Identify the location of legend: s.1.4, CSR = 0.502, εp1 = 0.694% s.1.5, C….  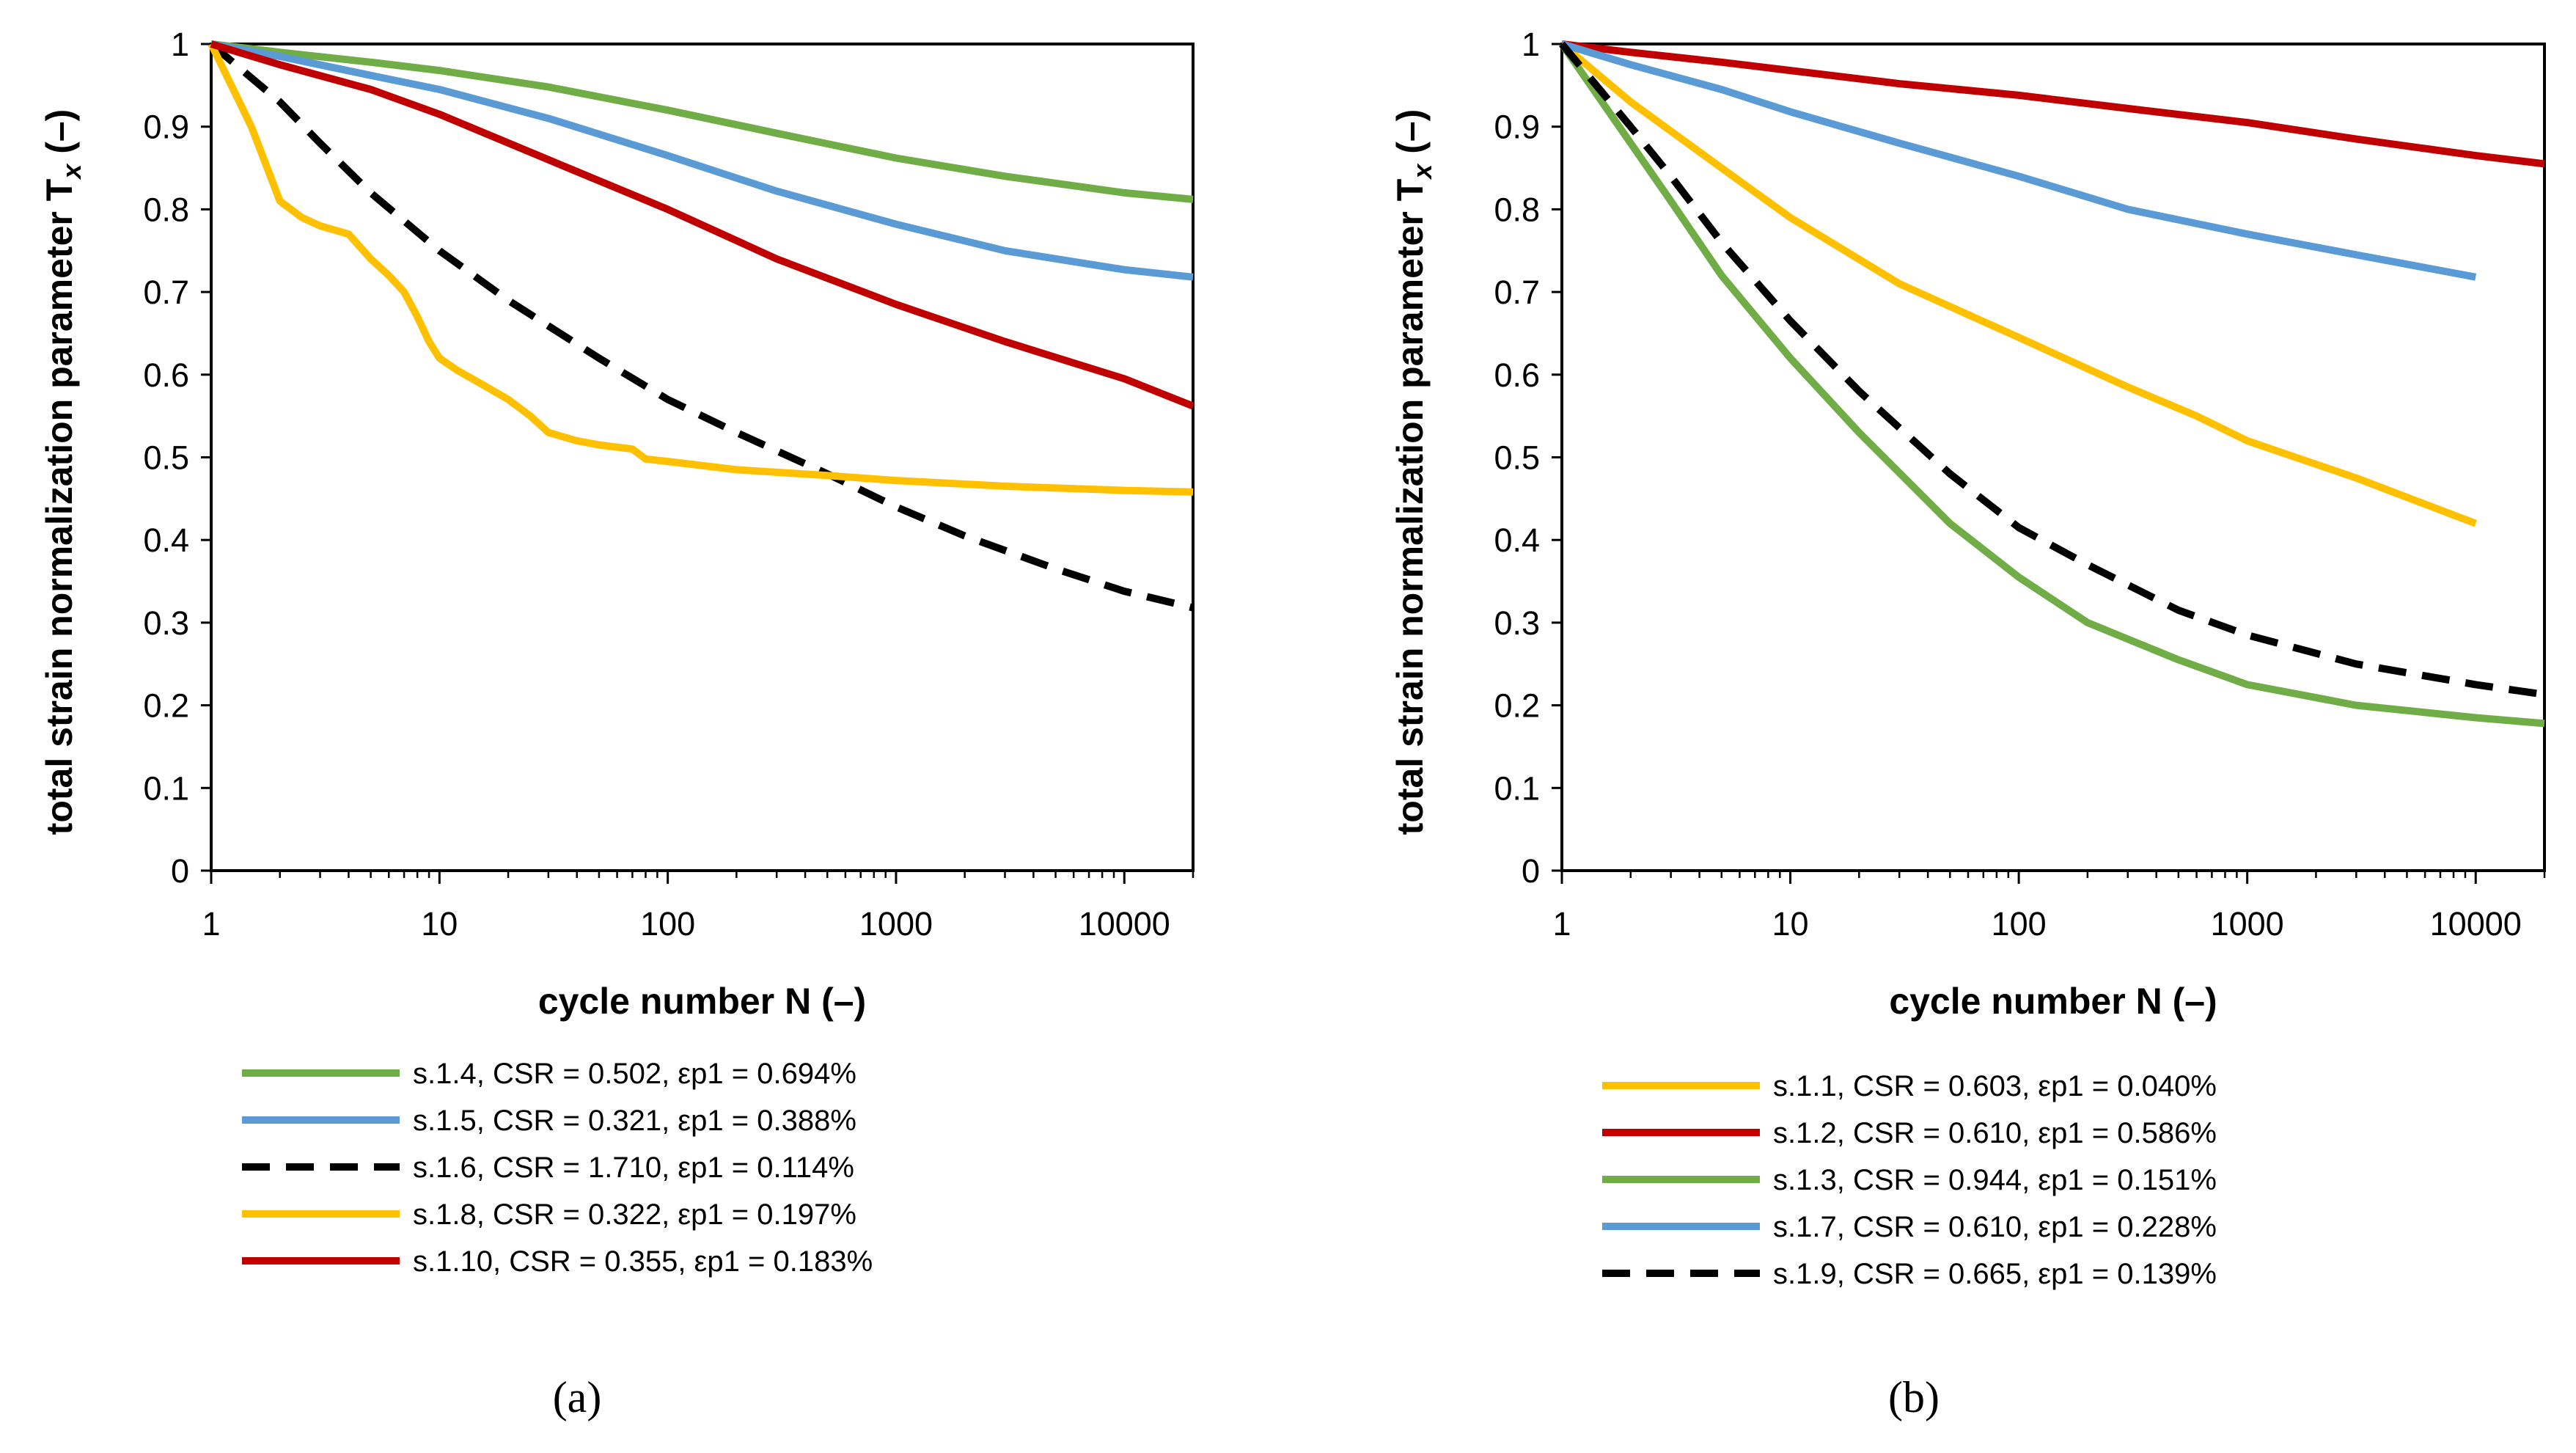
(558, 1168).